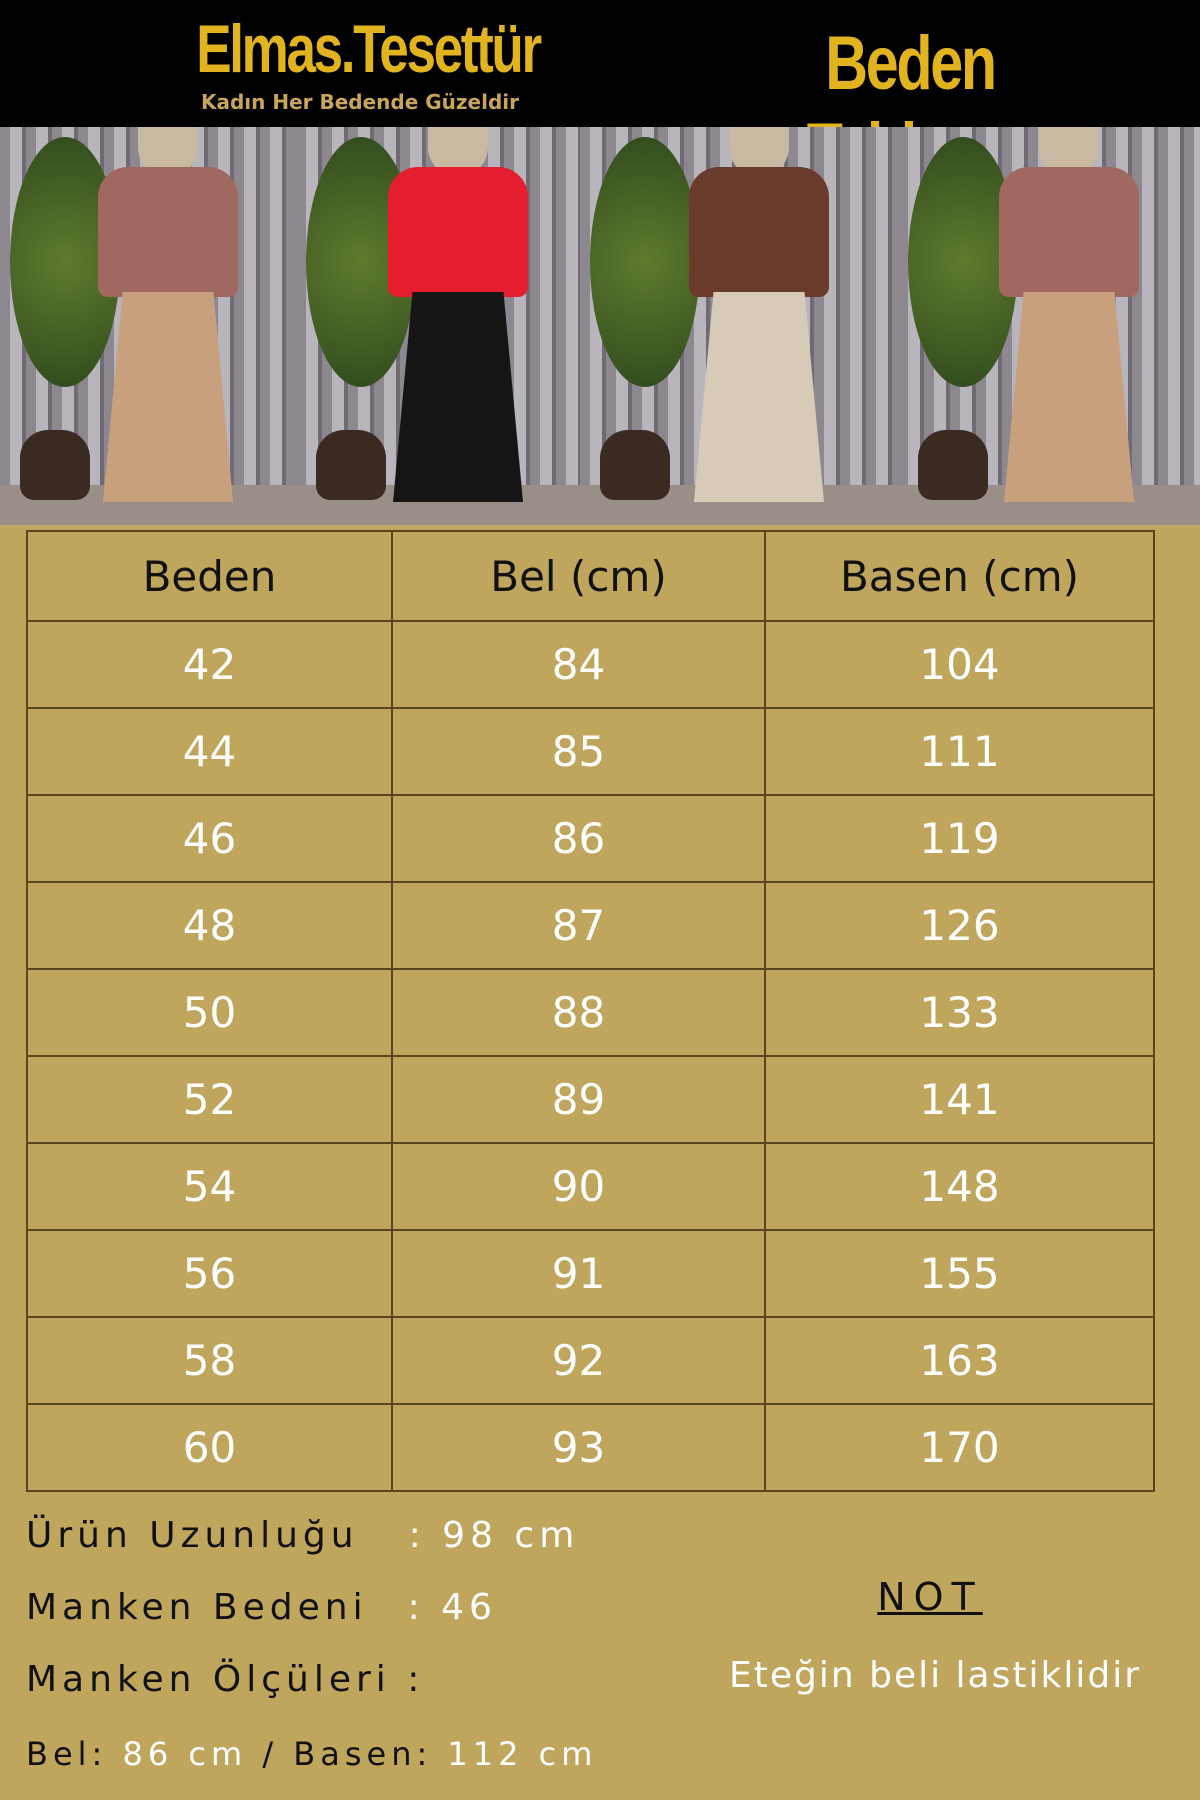 This screenshot has height=1800, width=1200. Describe the element at coordinates (578, 751) in the screenshot. I see `cell-bel: 85` at that location.